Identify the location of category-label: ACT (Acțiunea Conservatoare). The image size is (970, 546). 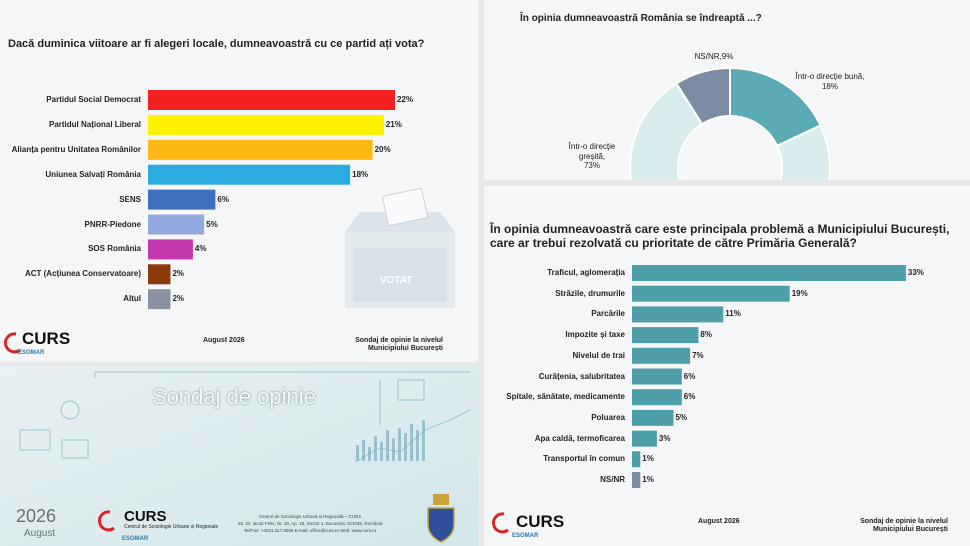
(82, 274).